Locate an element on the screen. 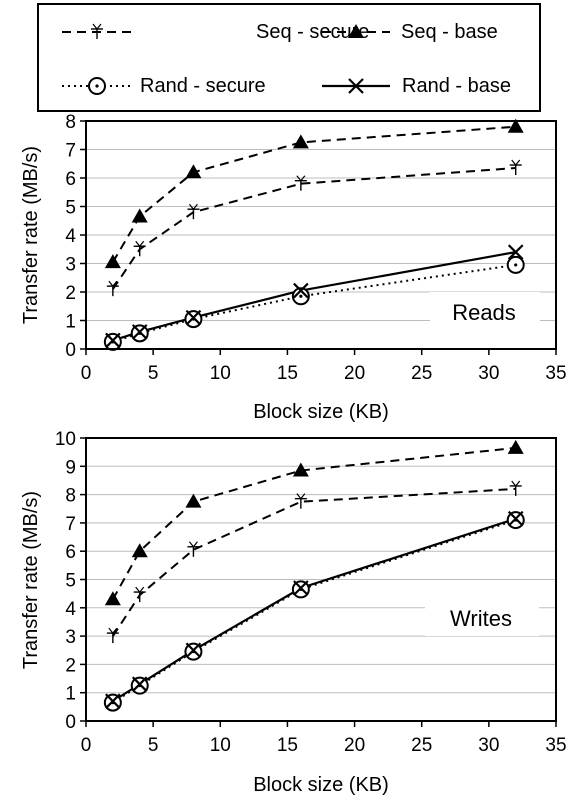 This screenshot has height=803, width=576. legend-symbol-seq-secure is located at coordinates (97, 31).